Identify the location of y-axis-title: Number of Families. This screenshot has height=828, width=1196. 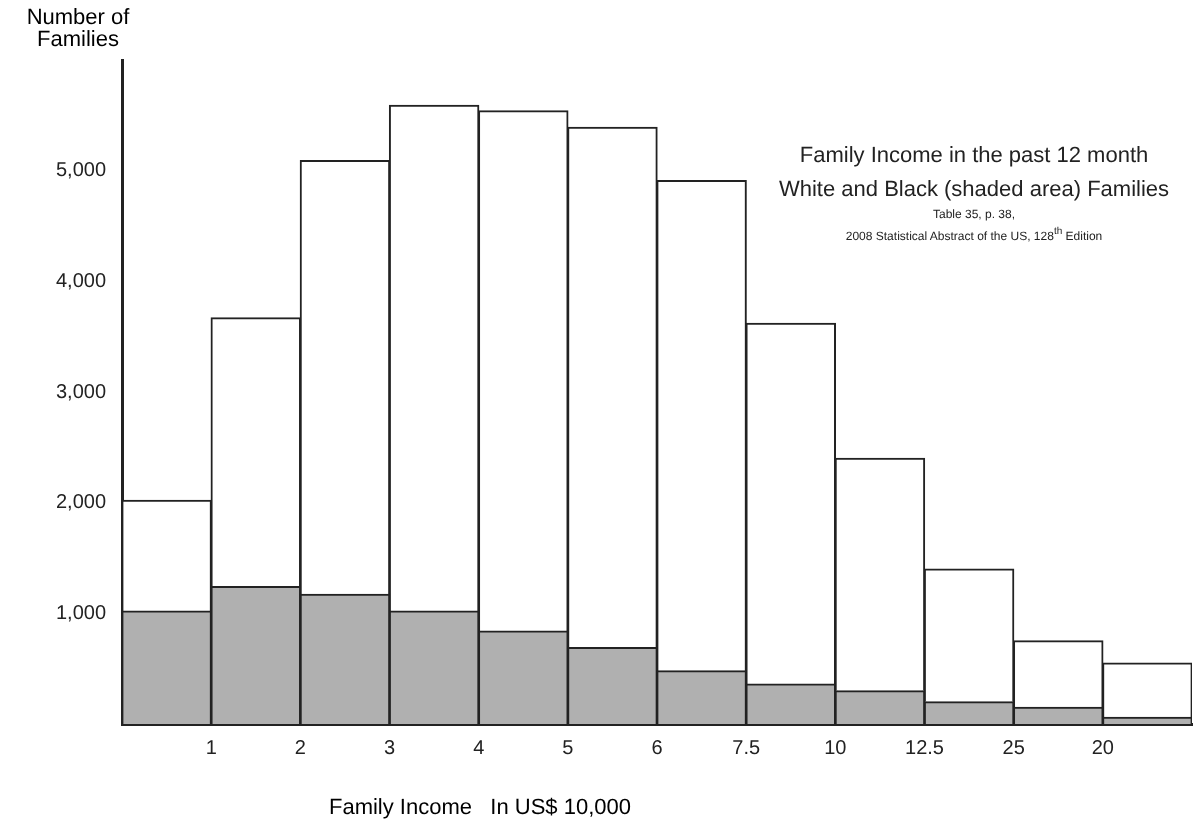
(78, 29).